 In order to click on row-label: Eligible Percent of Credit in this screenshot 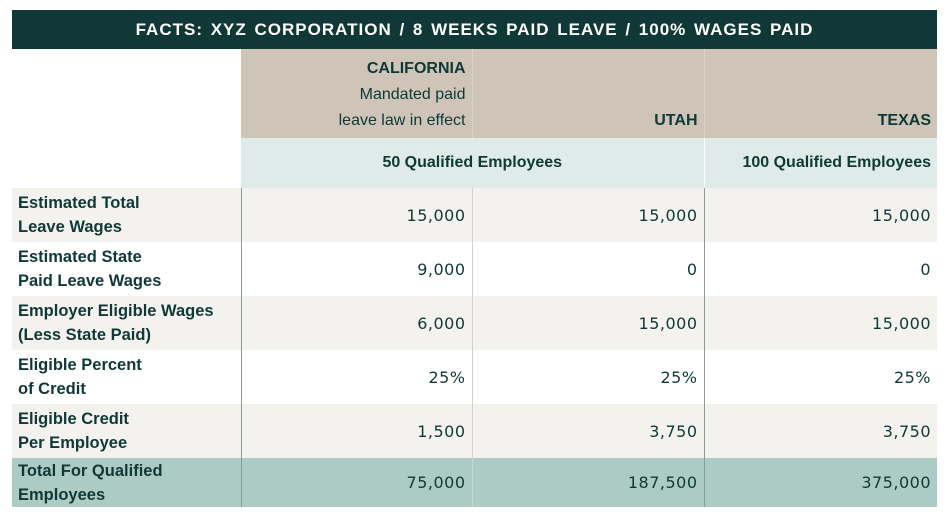, I will do `click(126, 377)`.